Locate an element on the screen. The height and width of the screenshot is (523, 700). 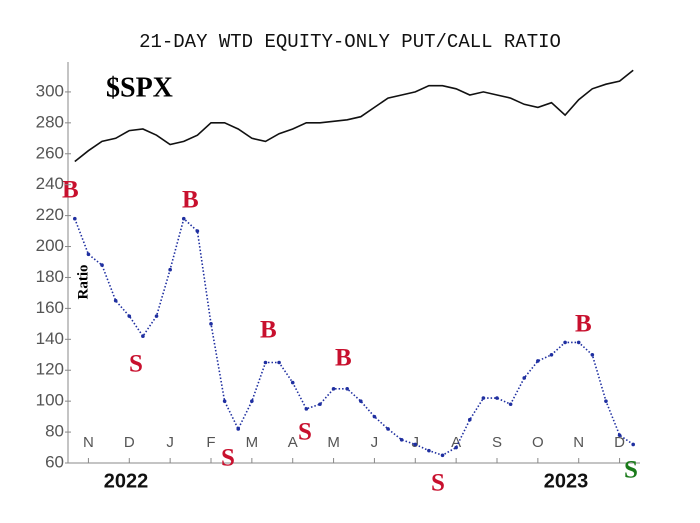
symbol-label: $SPX is located at coordinates (139, 87).